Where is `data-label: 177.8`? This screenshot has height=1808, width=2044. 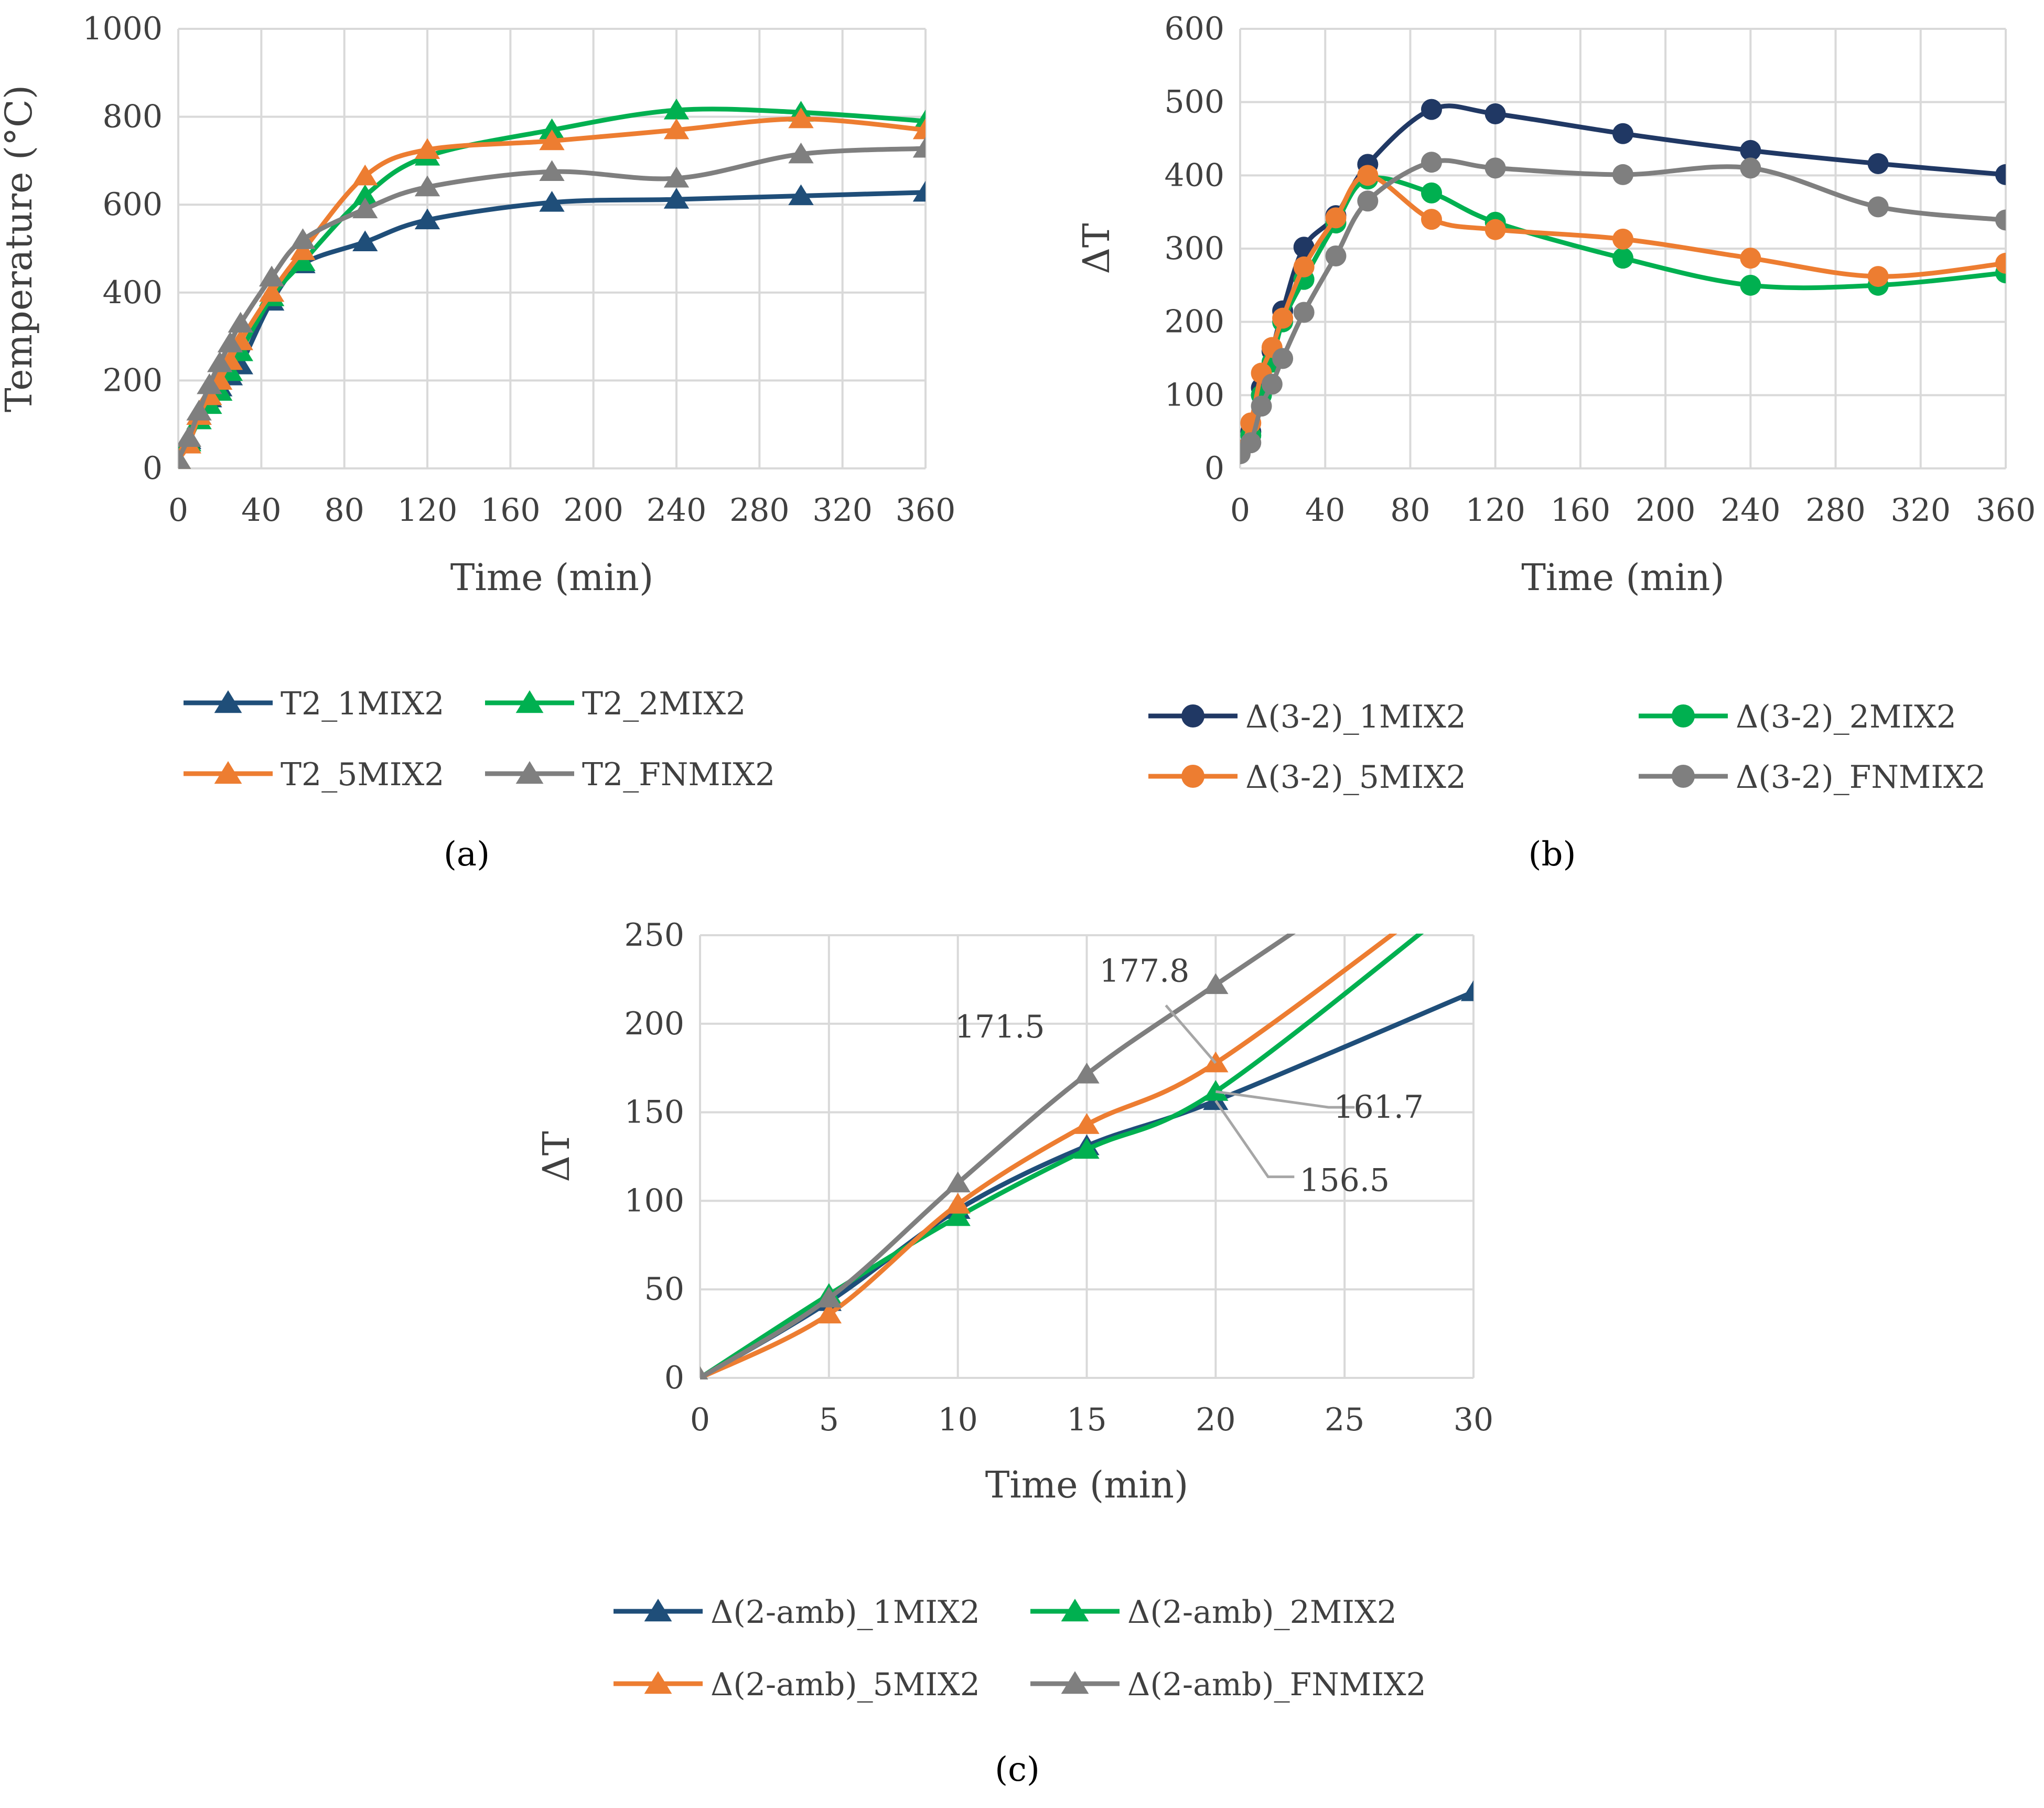 data-label: 177.8 is located at coordinates (1145, 971).